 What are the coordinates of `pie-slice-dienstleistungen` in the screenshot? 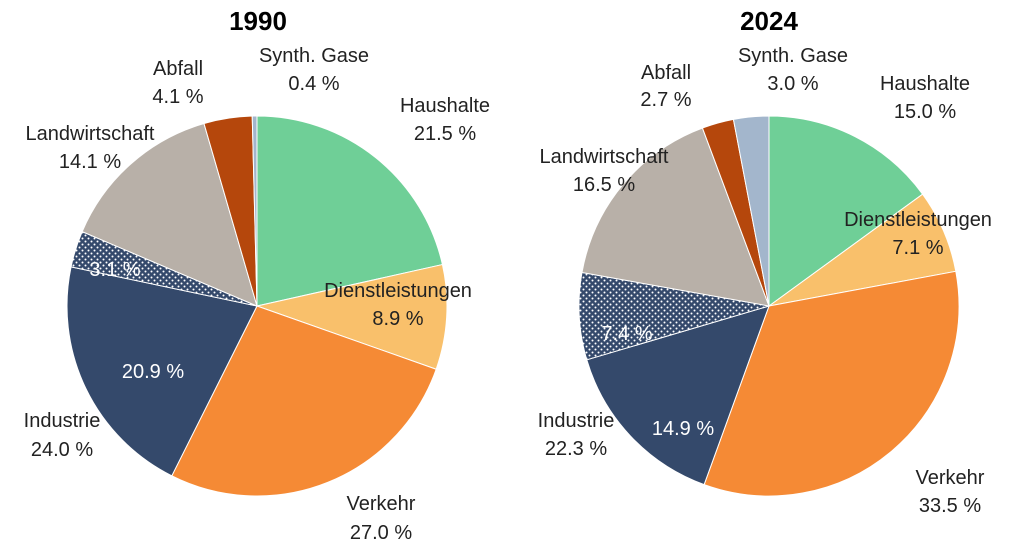 It's located at (351, 316).